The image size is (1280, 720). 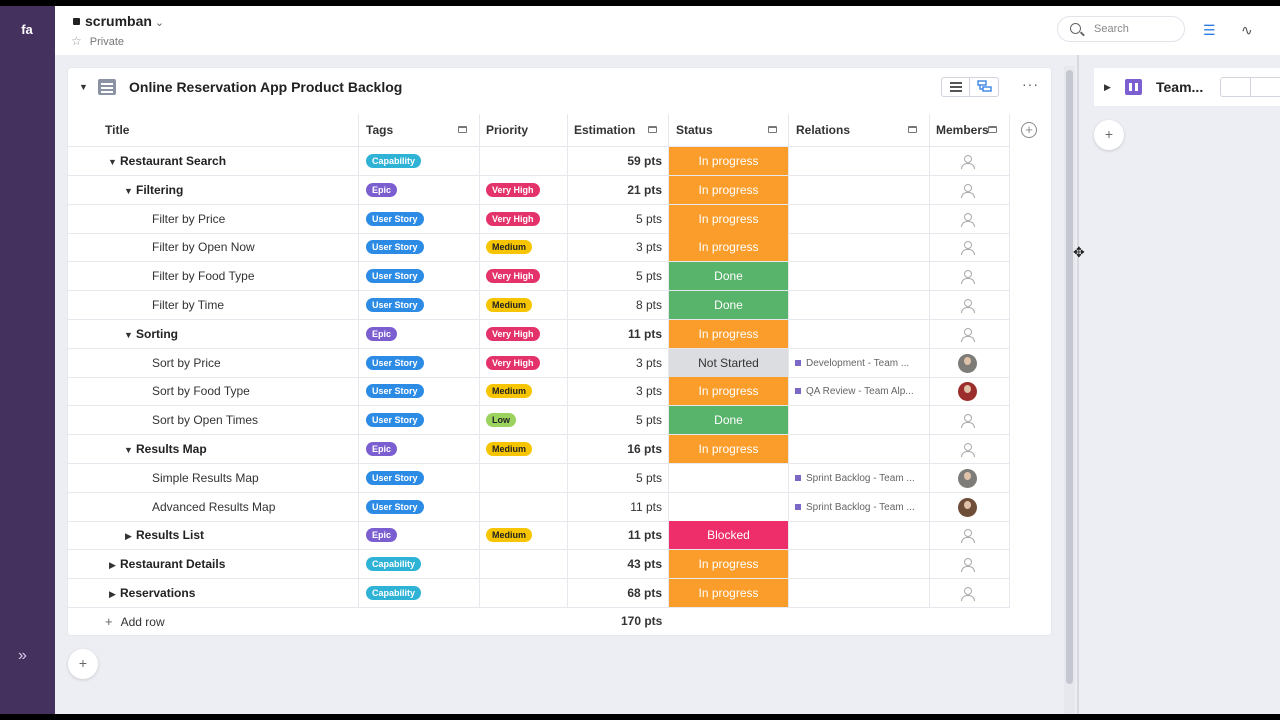 What do you see at coordinates (559, 593) in the screenshot?
I see `table-row: ▶ Reservations Capability 68 pts In progress` at bounding box center [559, 593].